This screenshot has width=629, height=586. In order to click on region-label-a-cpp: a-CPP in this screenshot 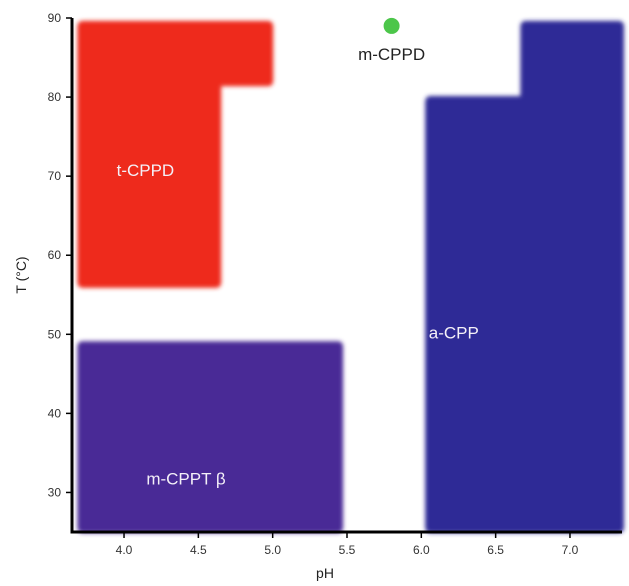, I will do `click(454, 332)`.